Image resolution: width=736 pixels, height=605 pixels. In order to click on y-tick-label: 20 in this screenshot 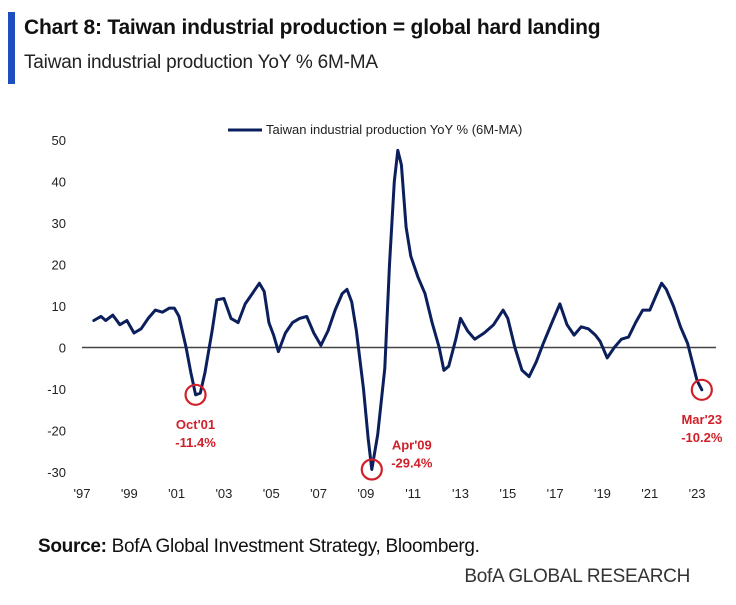, I will do `click(59, 265)`.